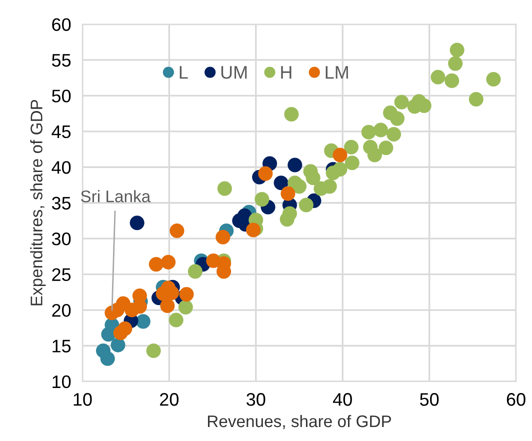 The height and width of the screenshot is (441, 532). What do you see at coordinates (115, 196) in the screenshot?
I see `annotation: Sri Lanka` at bounding box center [115, 196].